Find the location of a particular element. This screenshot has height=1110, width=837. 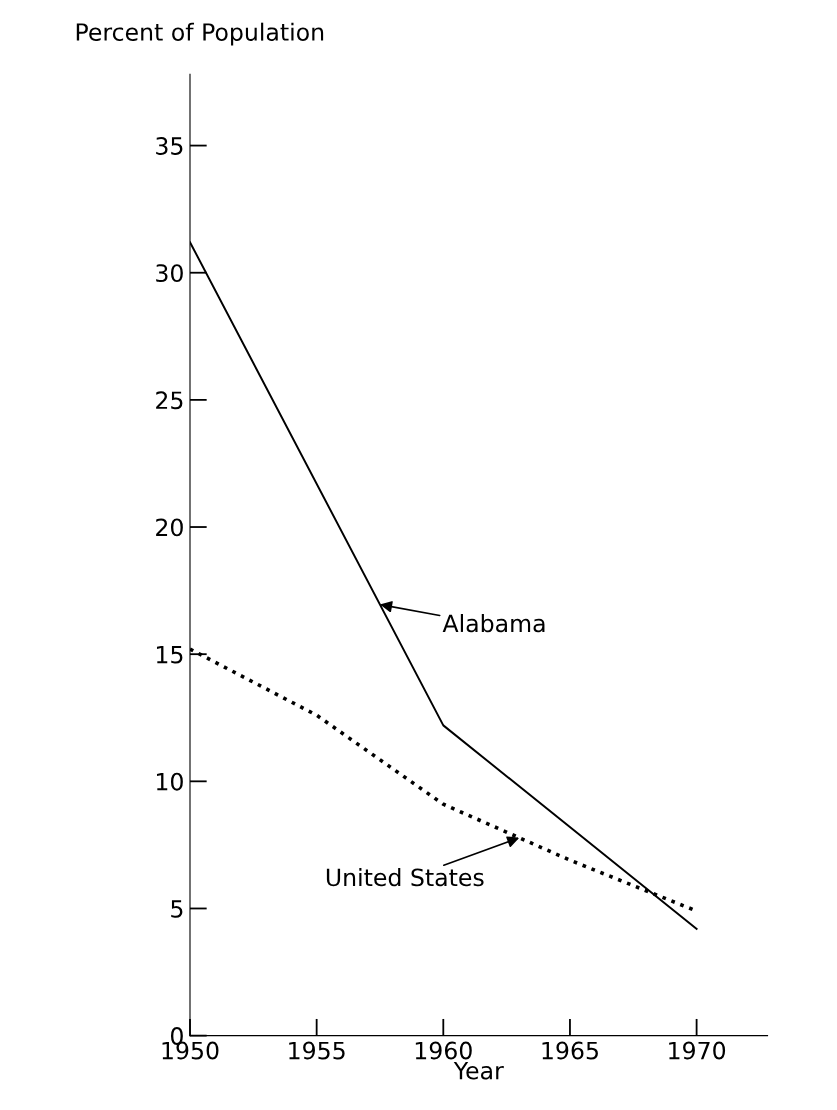

y-tick-label: 30 is located at coordinates (169, 273).